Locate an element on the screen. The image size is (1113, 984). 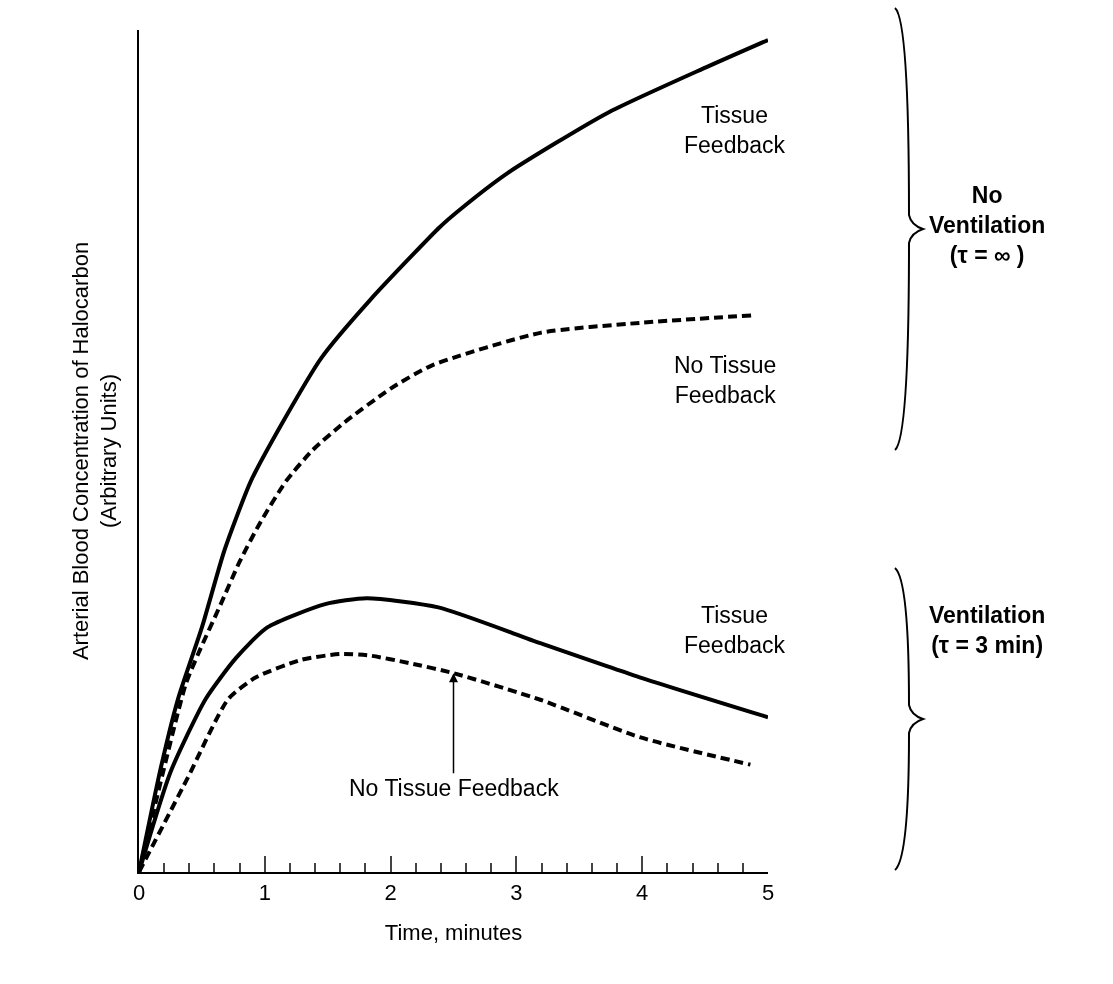
x-tick-label: 4 is located at coordinates (642, 893).